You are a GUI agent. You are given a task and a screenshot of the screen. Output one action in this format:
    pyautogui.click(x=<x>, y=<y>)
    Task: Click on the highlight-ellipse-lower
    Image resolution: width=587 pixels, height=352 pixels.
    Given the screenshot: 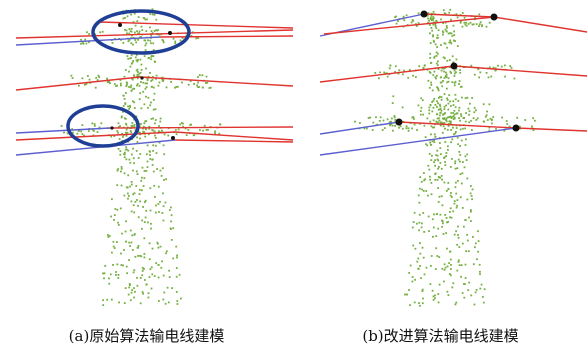 What is the action you would take?
    pyautogui.click(x=103, y=126)
    